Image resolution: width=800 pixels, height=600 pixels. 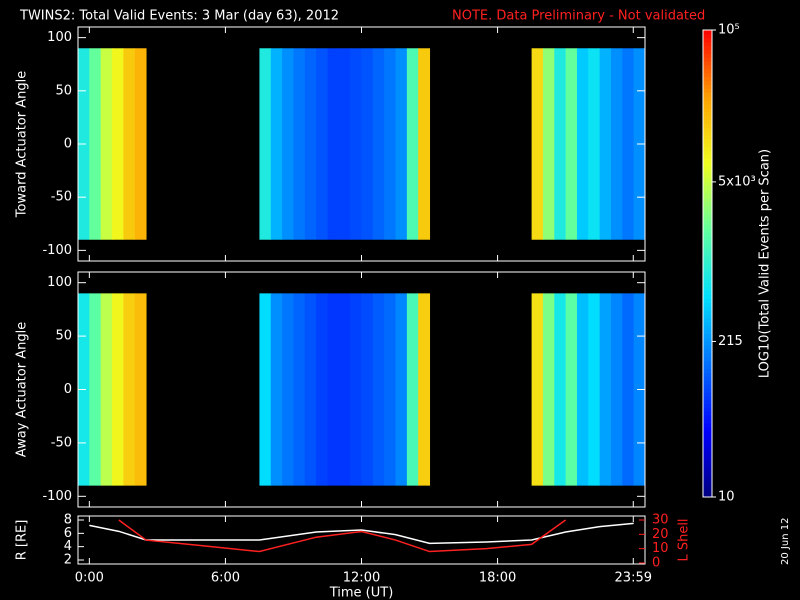 What do you see at coordinates (22, 144) in the screenshot?
I see `y-axis-label: Toward Actuator Angle` at bounding box center [22, 144].